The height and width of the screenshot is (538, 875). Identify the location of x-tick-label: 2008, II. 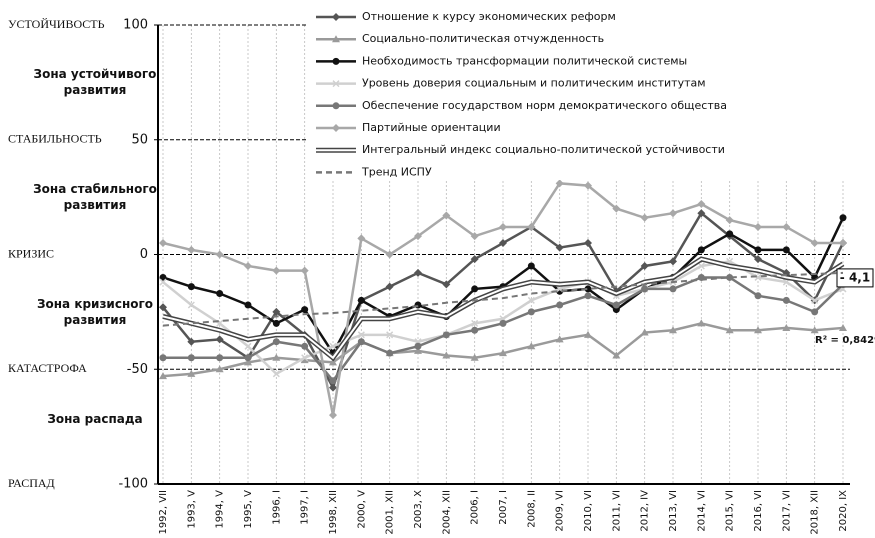
(531, 509).